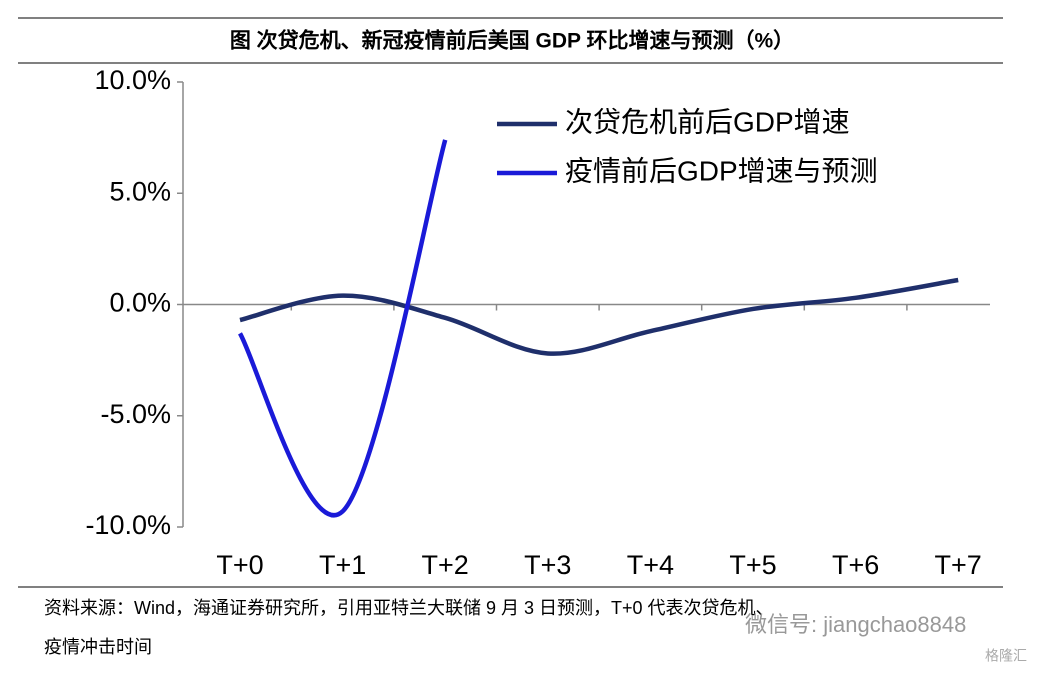  Describe the element at coordinates (140, 191) in the screenshot. I see `y-tick-label: 5.0%` at that location.